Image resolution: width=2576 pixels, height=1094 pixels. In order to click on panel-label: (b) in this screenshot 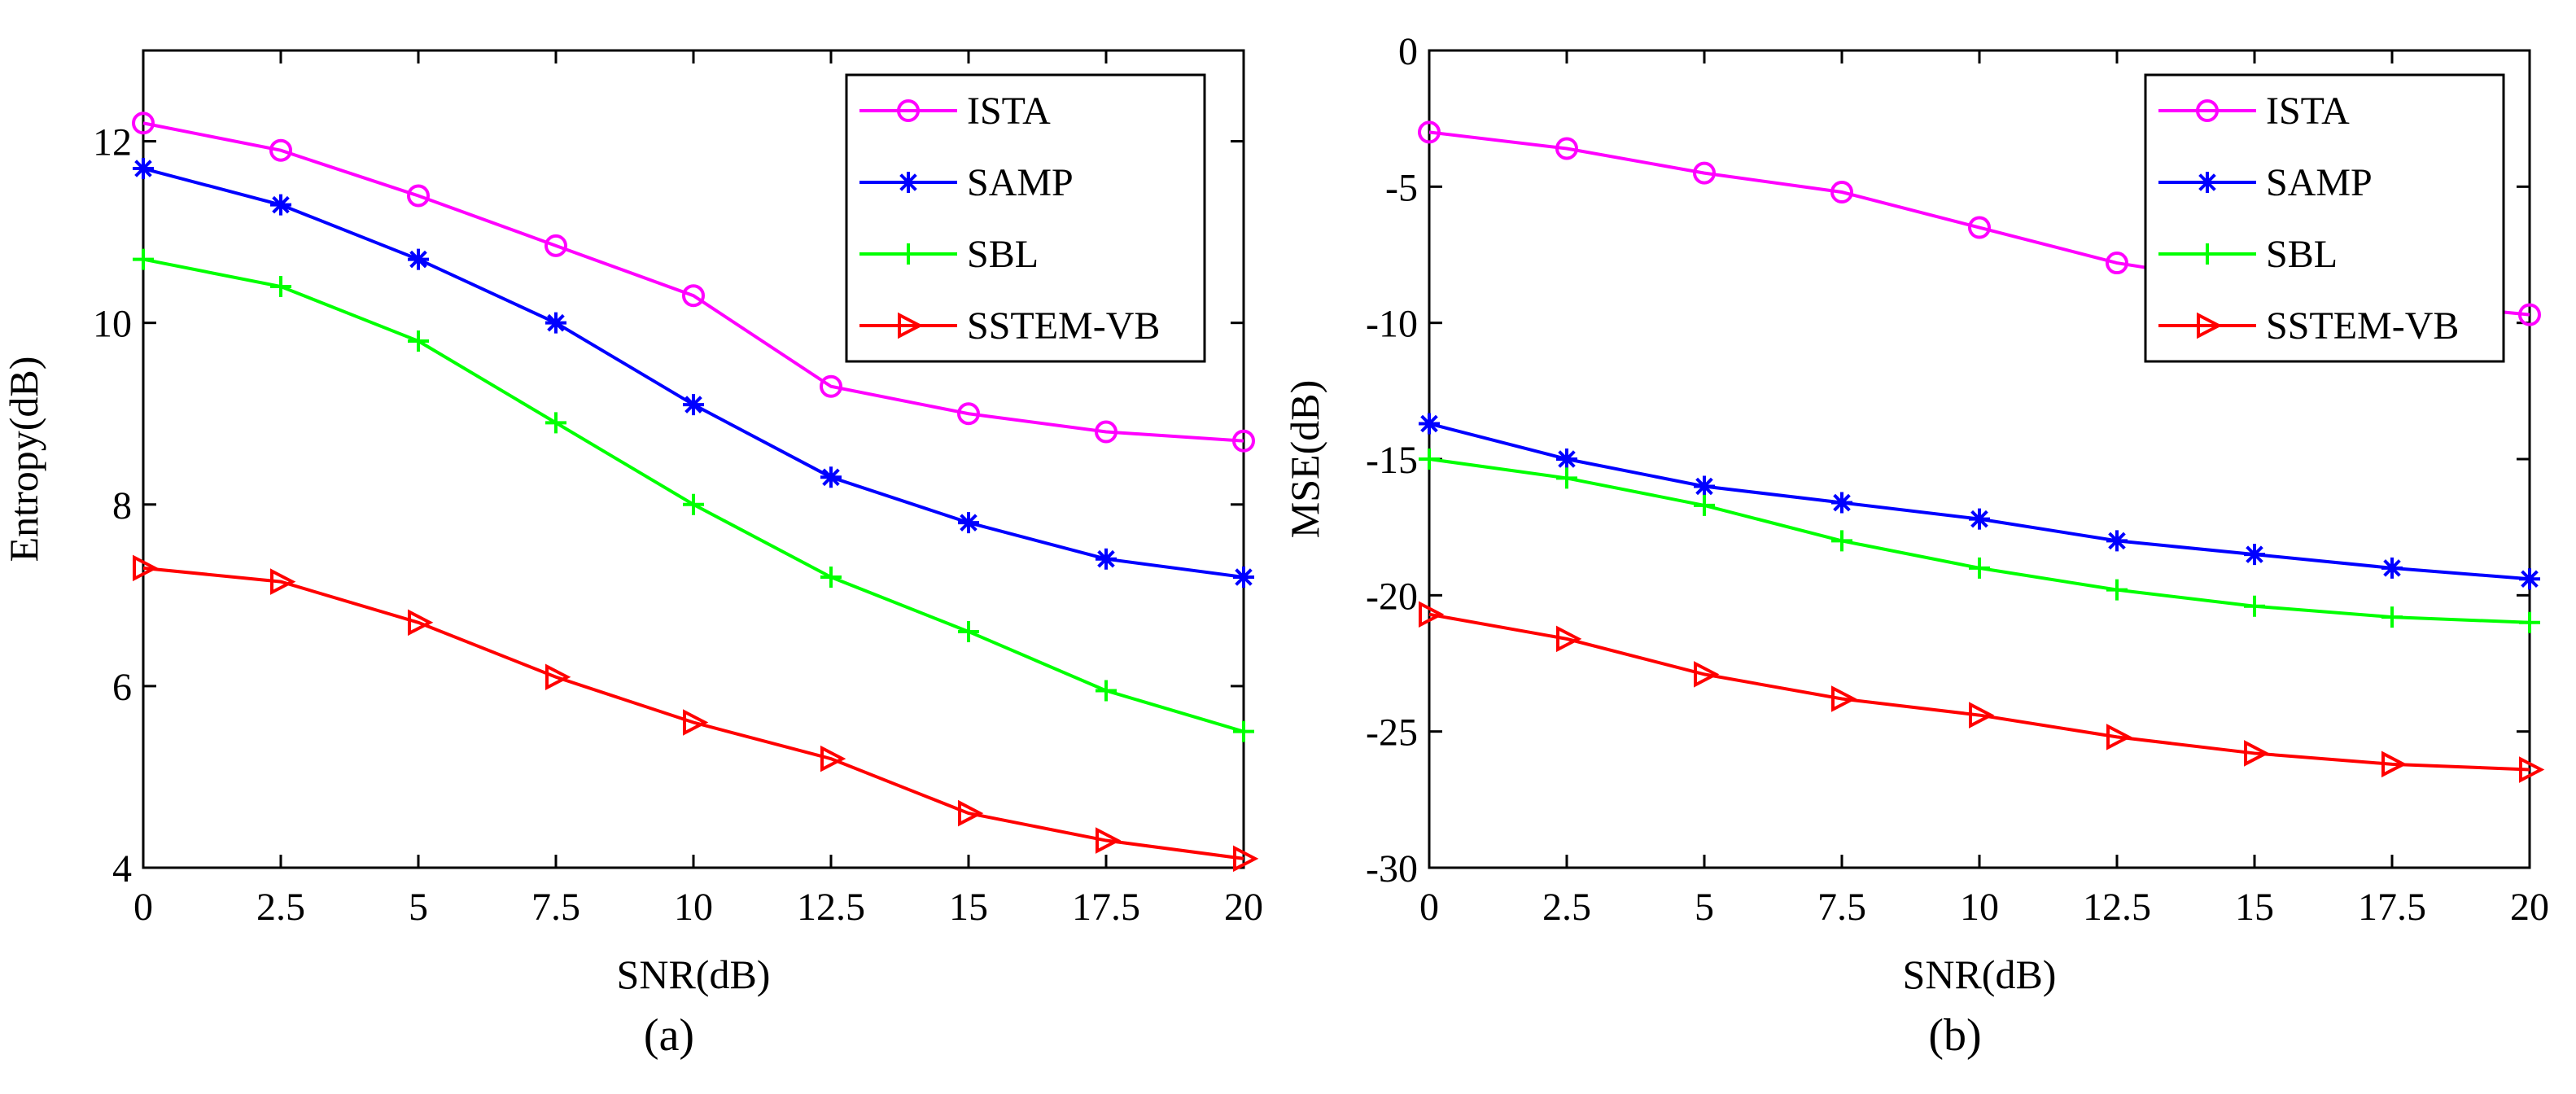, I will do `click(1954, 1035)`.